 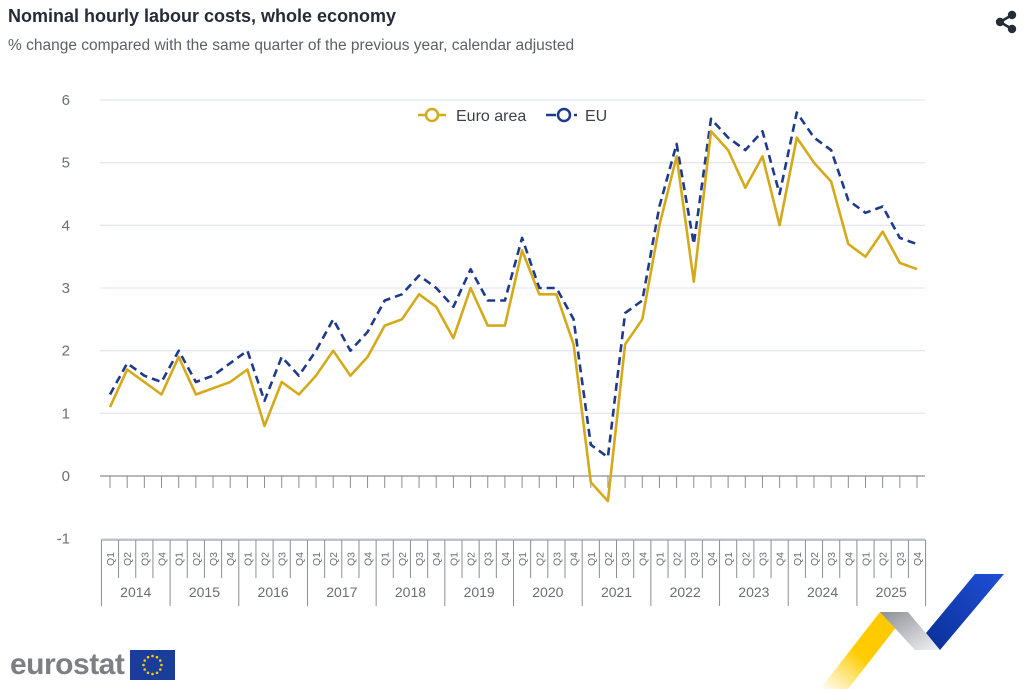 I want to click on eurostat-logo-text: eurostat, so click(x=67, y=664).